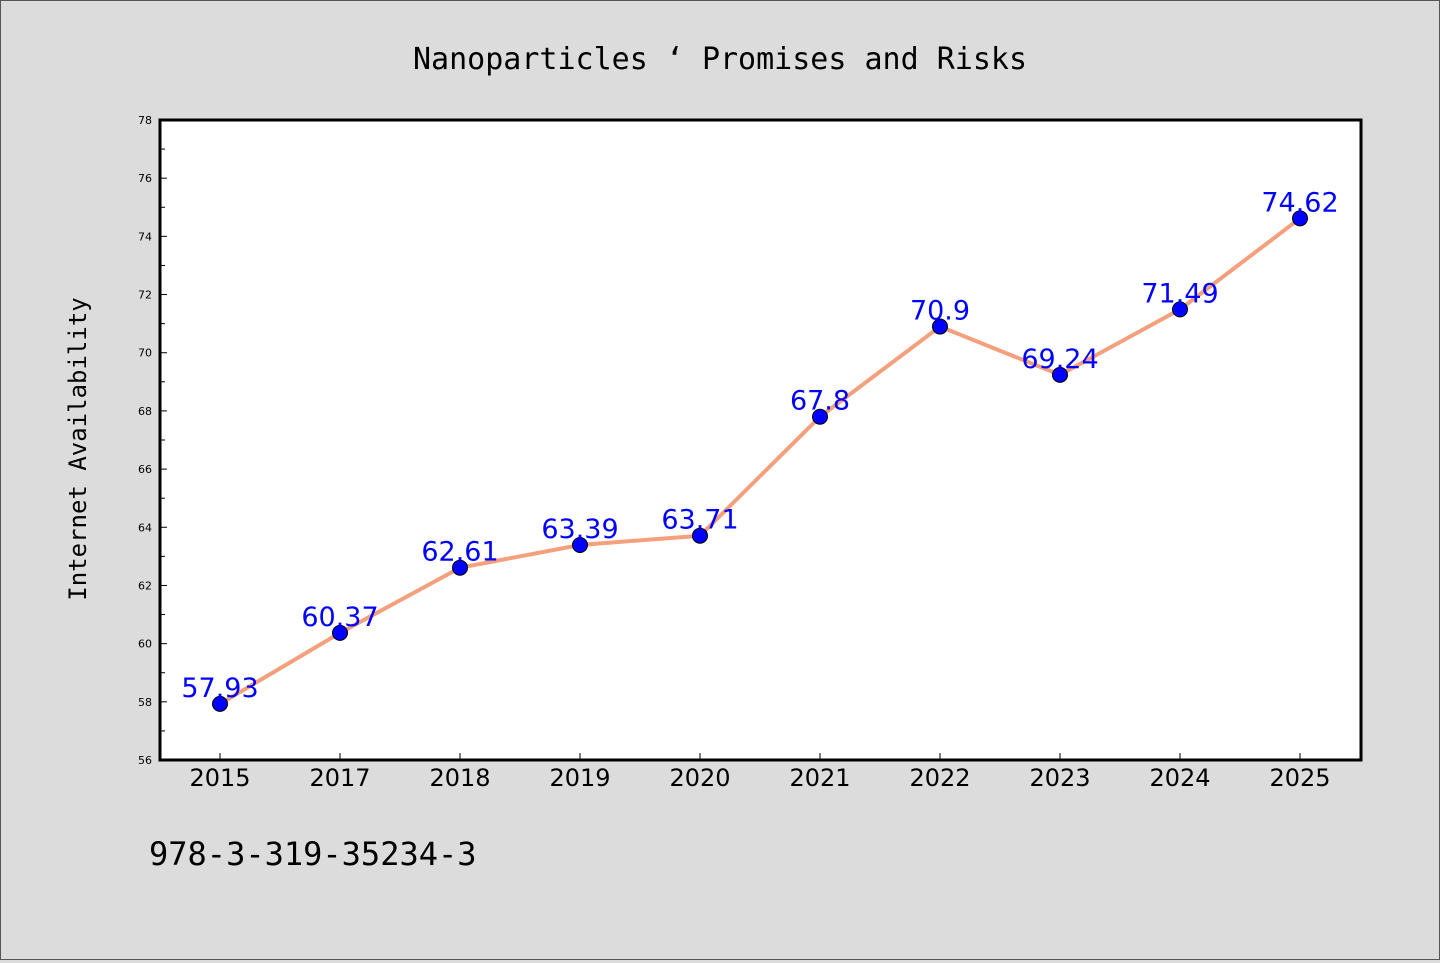 The width and height of the screenshot is (1440, 963). What do you see at coordinates (1179, 293) in the screenshot?
I see `data-label: 71.49` at bounding box center [1179, 293].